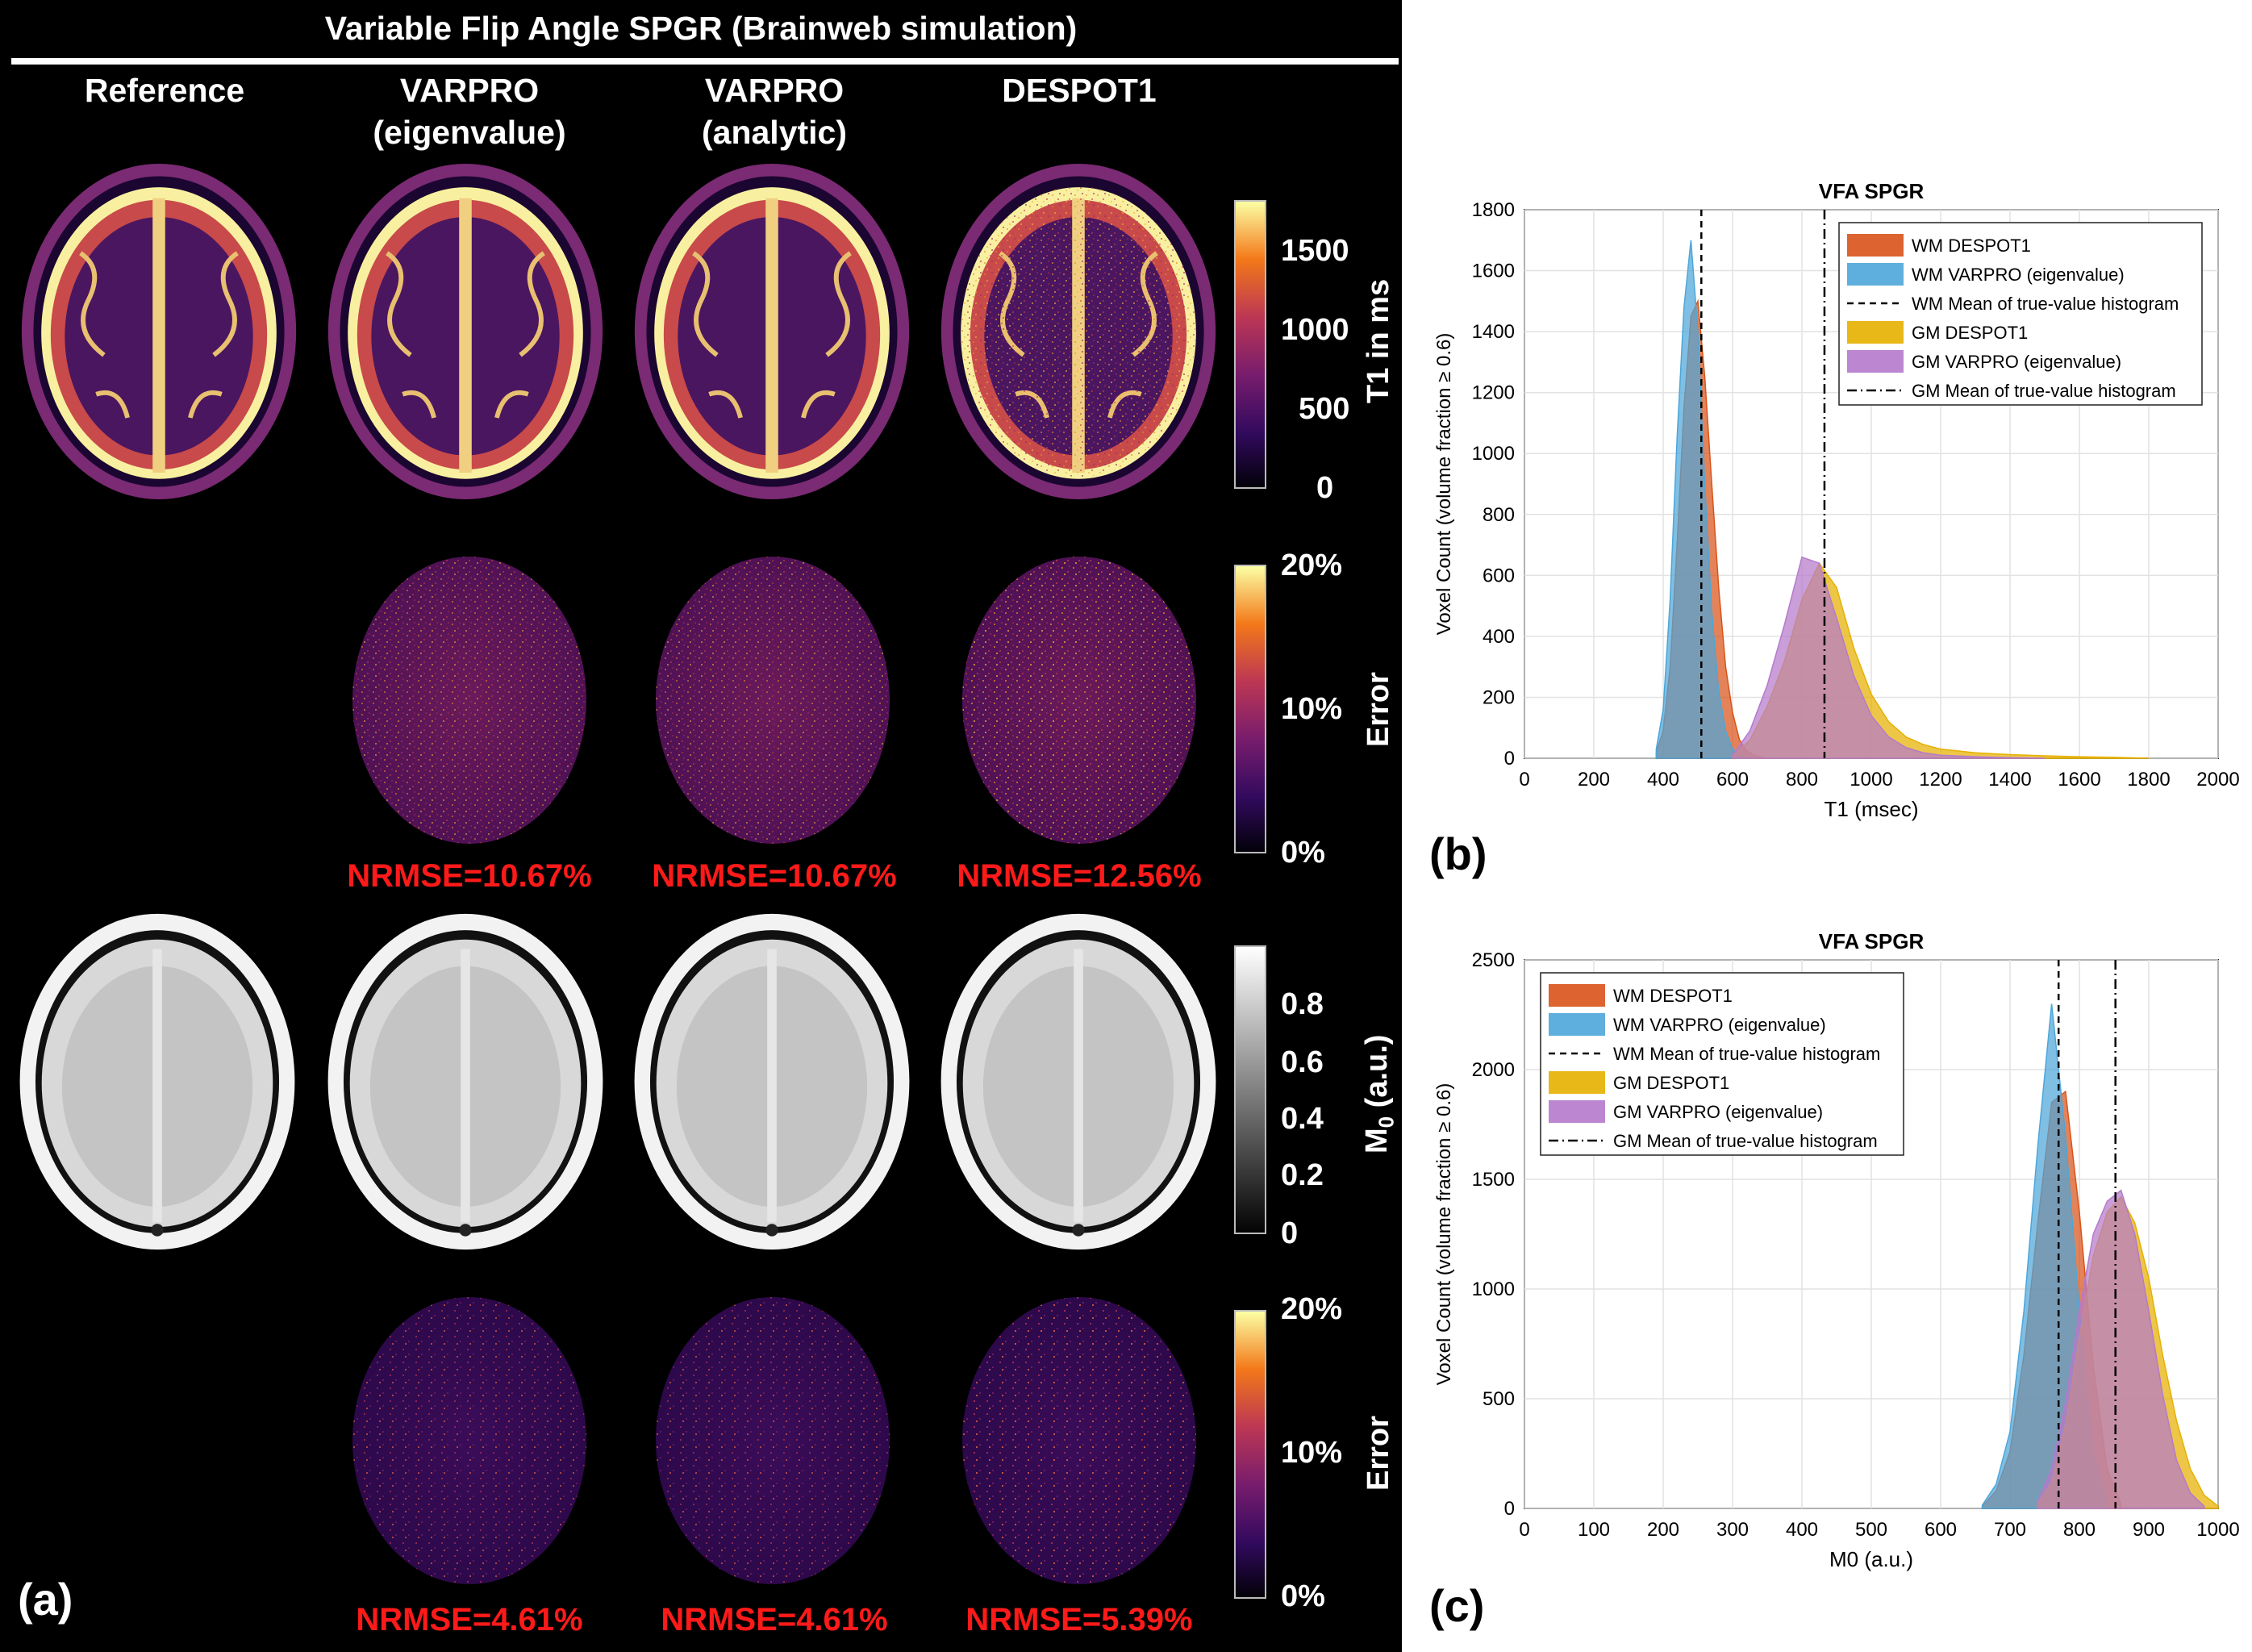 The image size is (2252, 1652). I want to click on x-tick-label: 900, so click(2149, 1530).